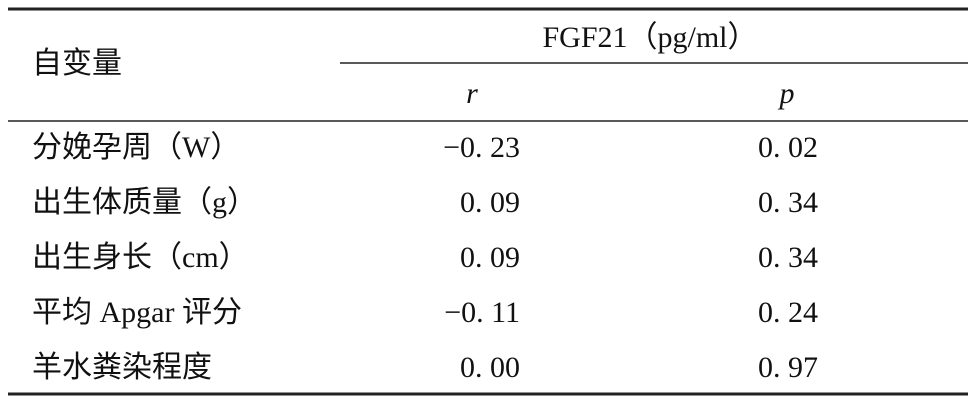  What do you see at coordinates (122, 367) in the screenshot?
I see `row-label: 羊水粪染程度` at bounding box center [122, 367].